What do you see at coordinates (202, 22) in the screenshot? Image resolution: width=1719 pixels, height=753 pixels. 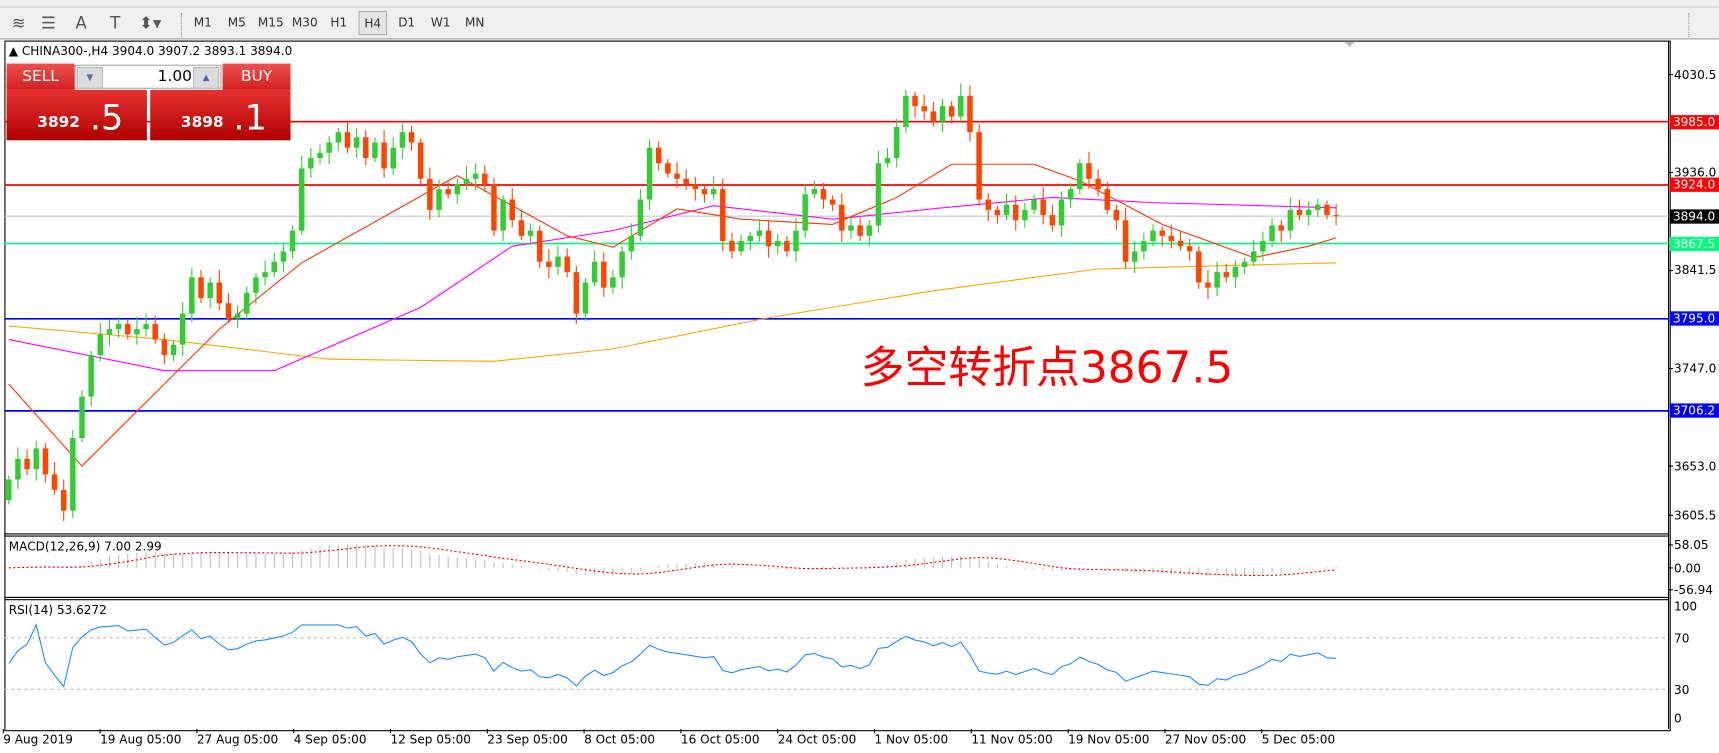 I see `timeframe-m1: M1` at bounding box center [202, 22].